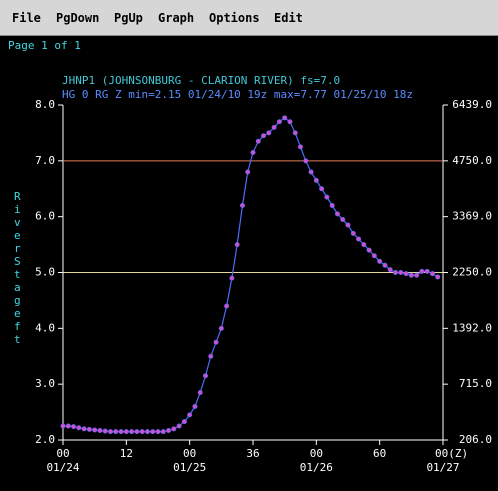 This screenshot has height=491, width=498. What do you see at coordinates (21, 268) in the screenshot?
I see `y-axis-label: River Stage ft` at bounding box center [21, 268].